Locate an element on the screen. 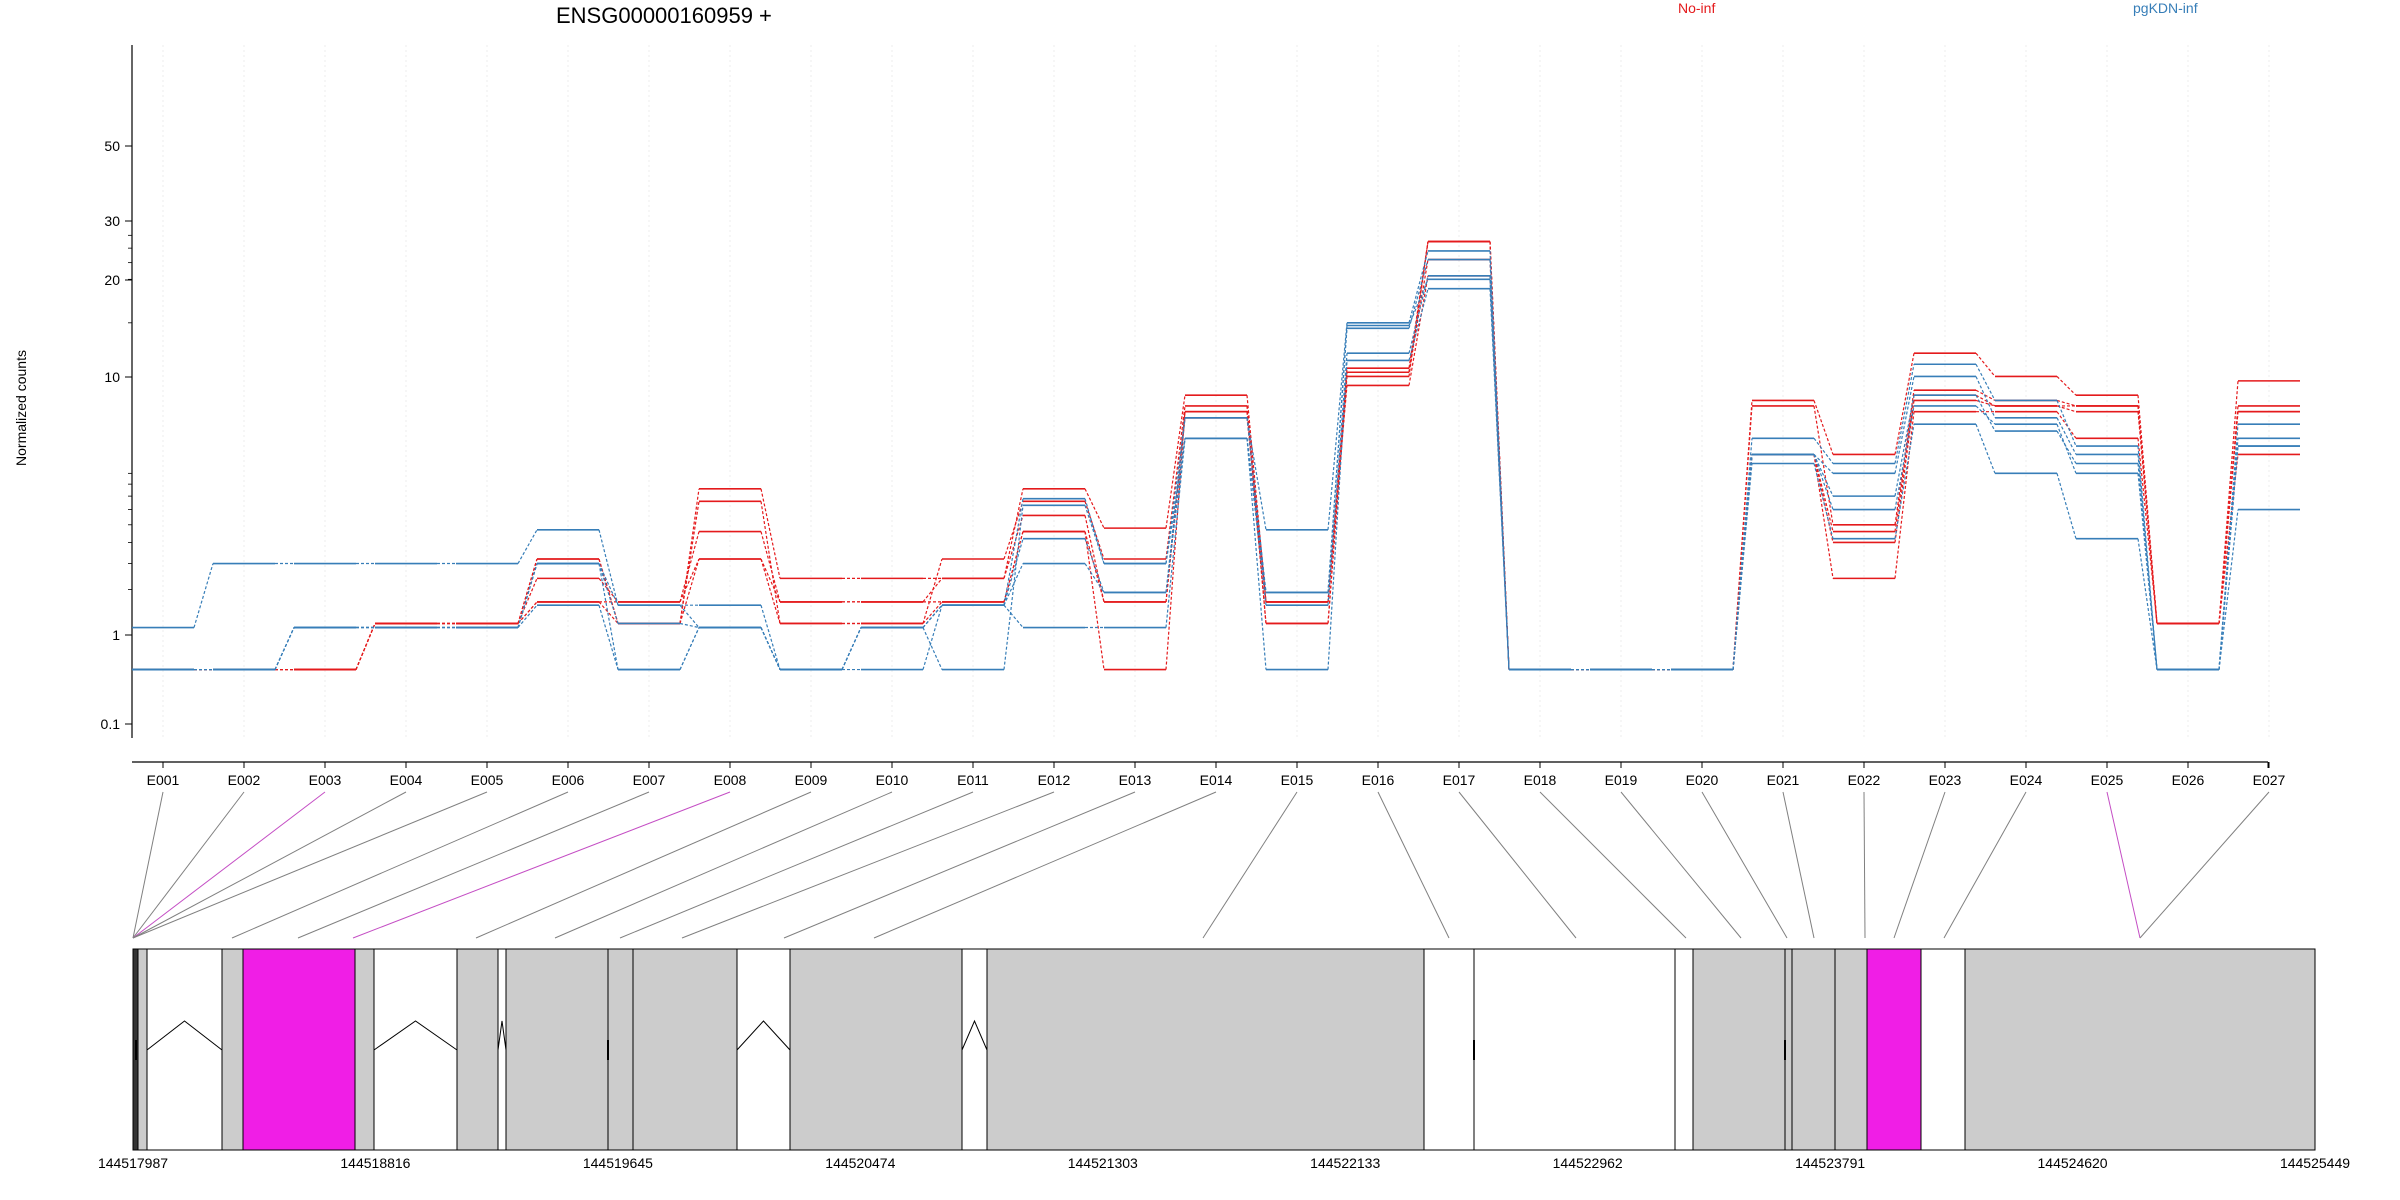 The width and height of the screenshot is (2400, 1200). x-tick-label-e027: E027 is located at coordinates (2269, 780).